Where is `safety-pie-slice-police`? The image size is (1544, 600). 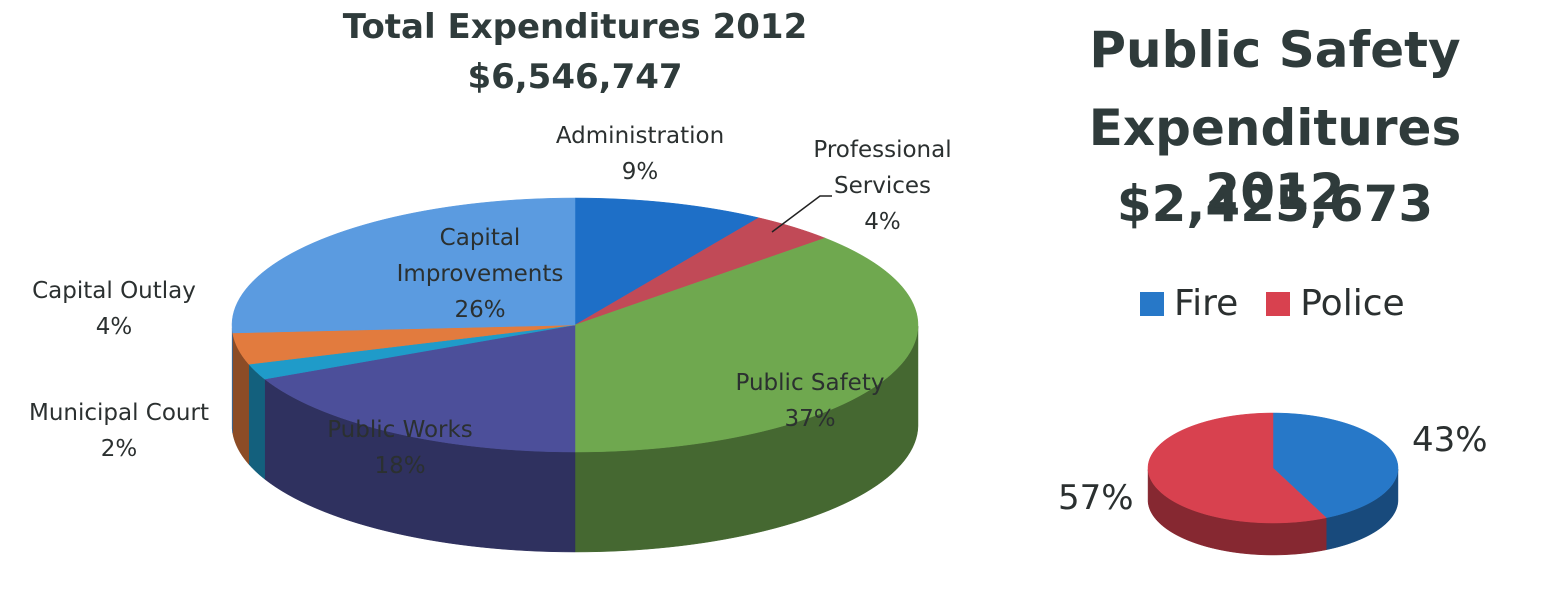 safety-pie-slice-police is located at coordinates (1237, 468).